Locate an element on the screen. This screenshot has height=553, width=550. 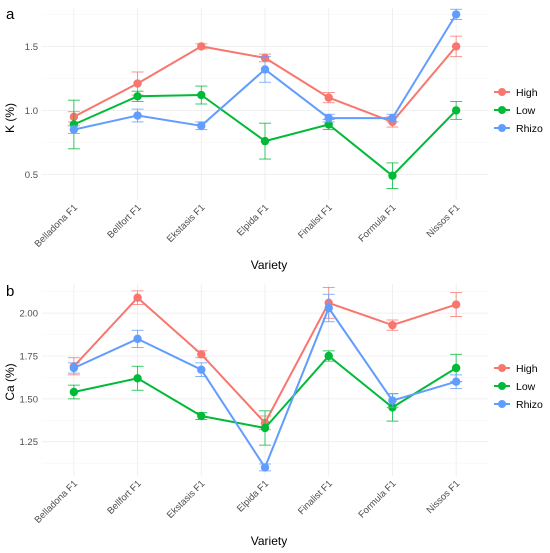
panel-b-legend-item-low: Low is located at coordinates (515, 387).